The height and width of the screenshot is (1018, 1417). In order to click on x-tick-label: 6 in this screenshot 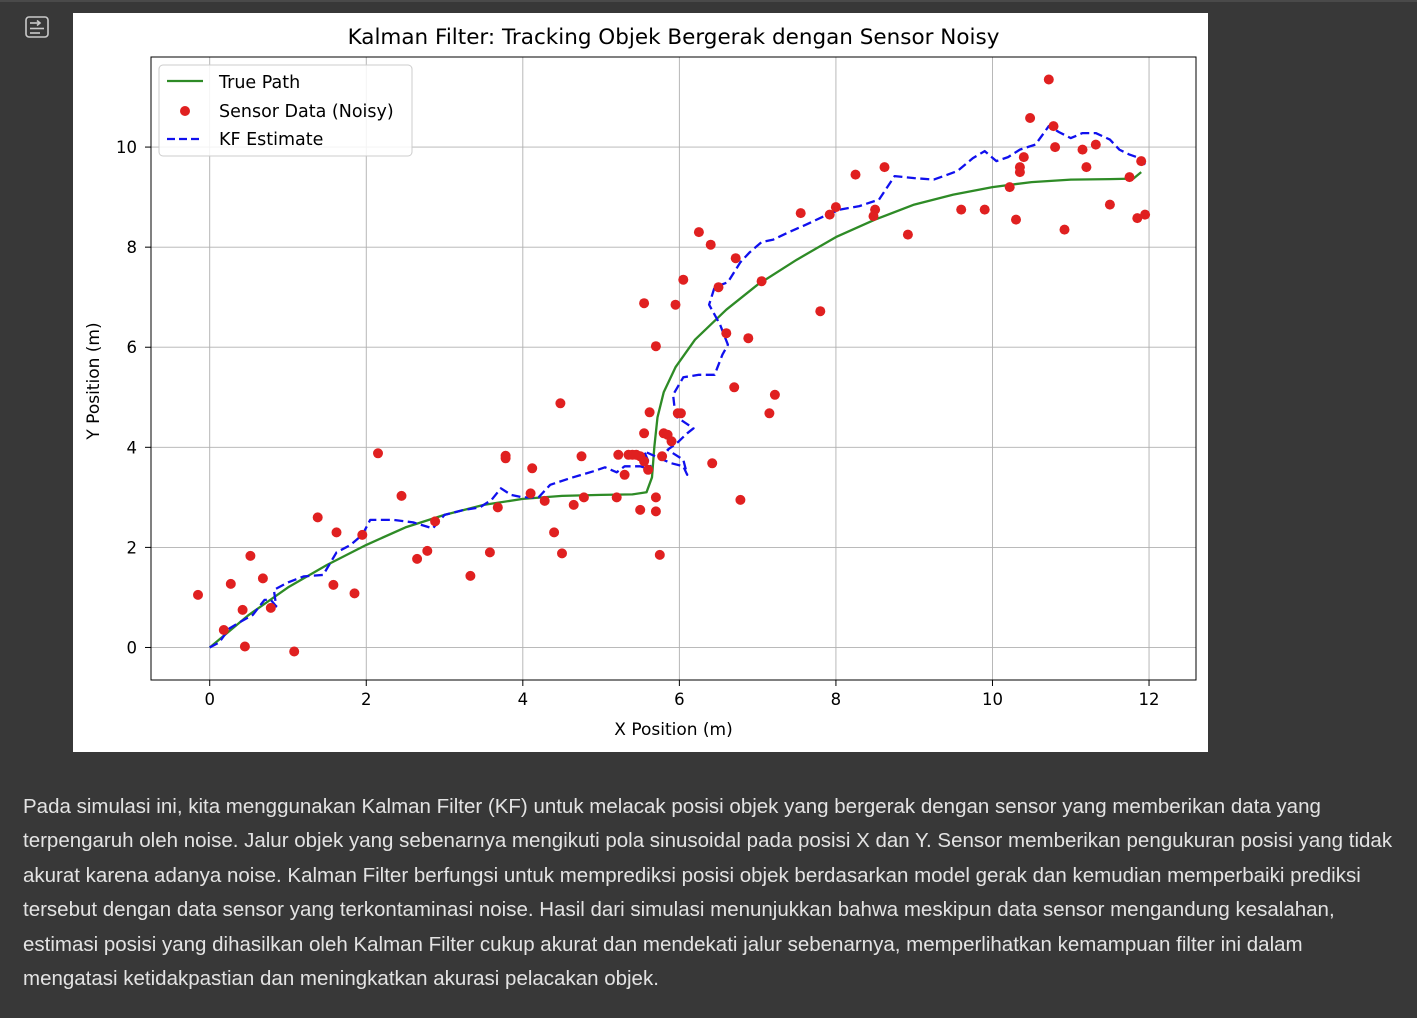, I will do `click(679, 699)`.